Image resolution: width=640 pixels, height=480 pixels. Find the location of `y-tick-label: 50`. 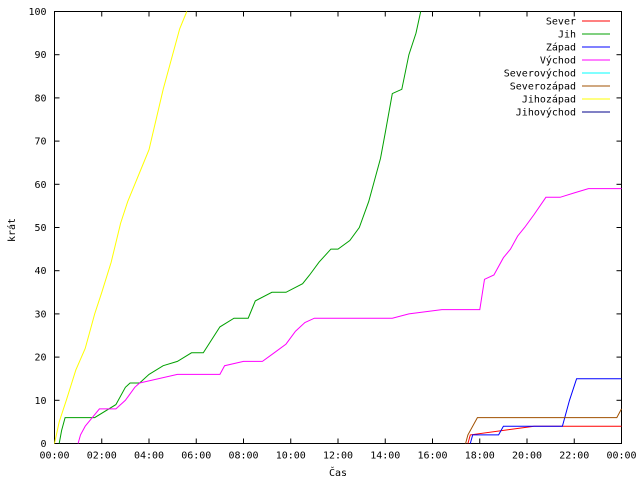

y-tick-label: 50 is located at coordinates (40, 228).